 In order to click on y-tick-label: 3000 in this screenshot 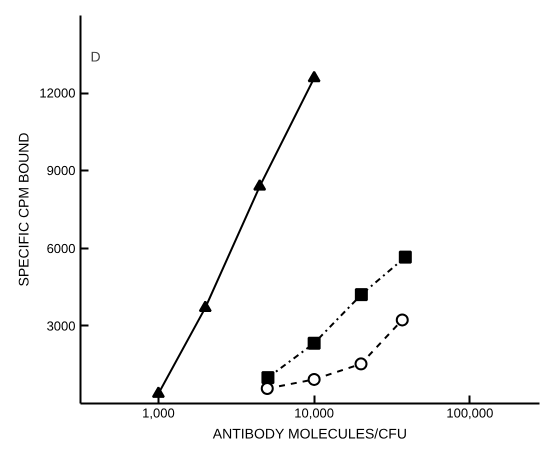, I will do `click(61, 326)`.